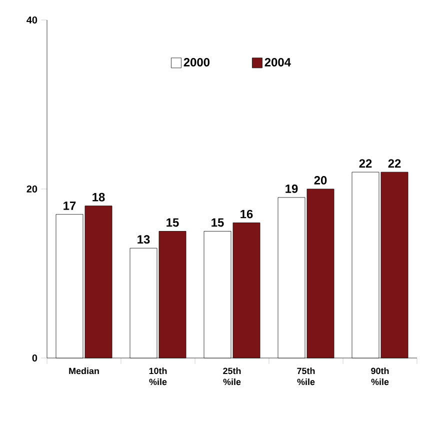 The image size is (425, 425). I want to click on data-label: 16, so click(246, 214).